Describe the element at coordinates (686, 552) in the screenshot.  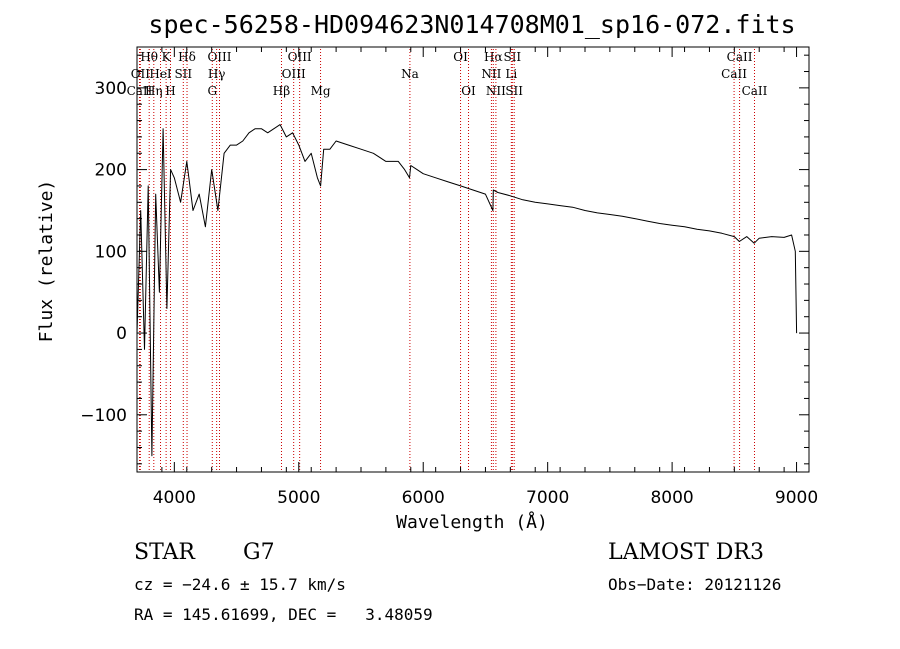
I see `survey-name: LAMOST DR3` at that location.